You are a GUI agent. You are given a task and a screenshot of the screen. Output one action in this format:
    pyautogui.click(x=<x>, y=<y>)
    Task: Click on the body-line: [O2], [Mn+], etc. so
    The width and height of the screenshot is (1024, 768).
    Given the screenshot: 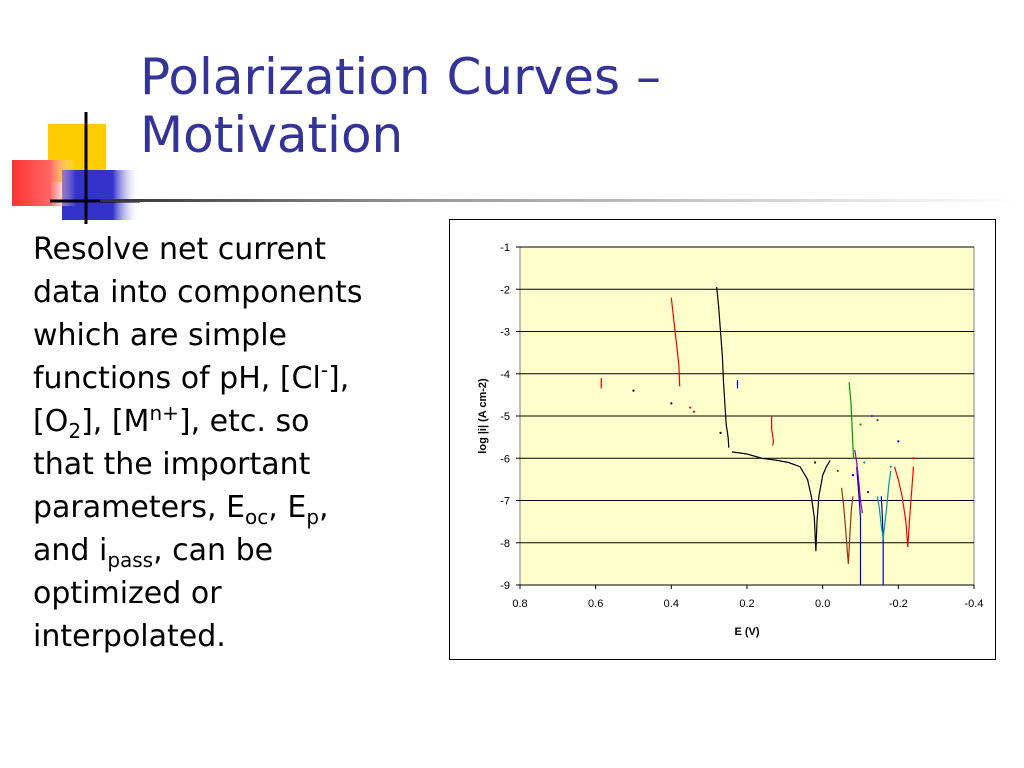 What is the action you would take?
    pyautogui.click(x=230, y=421)
    